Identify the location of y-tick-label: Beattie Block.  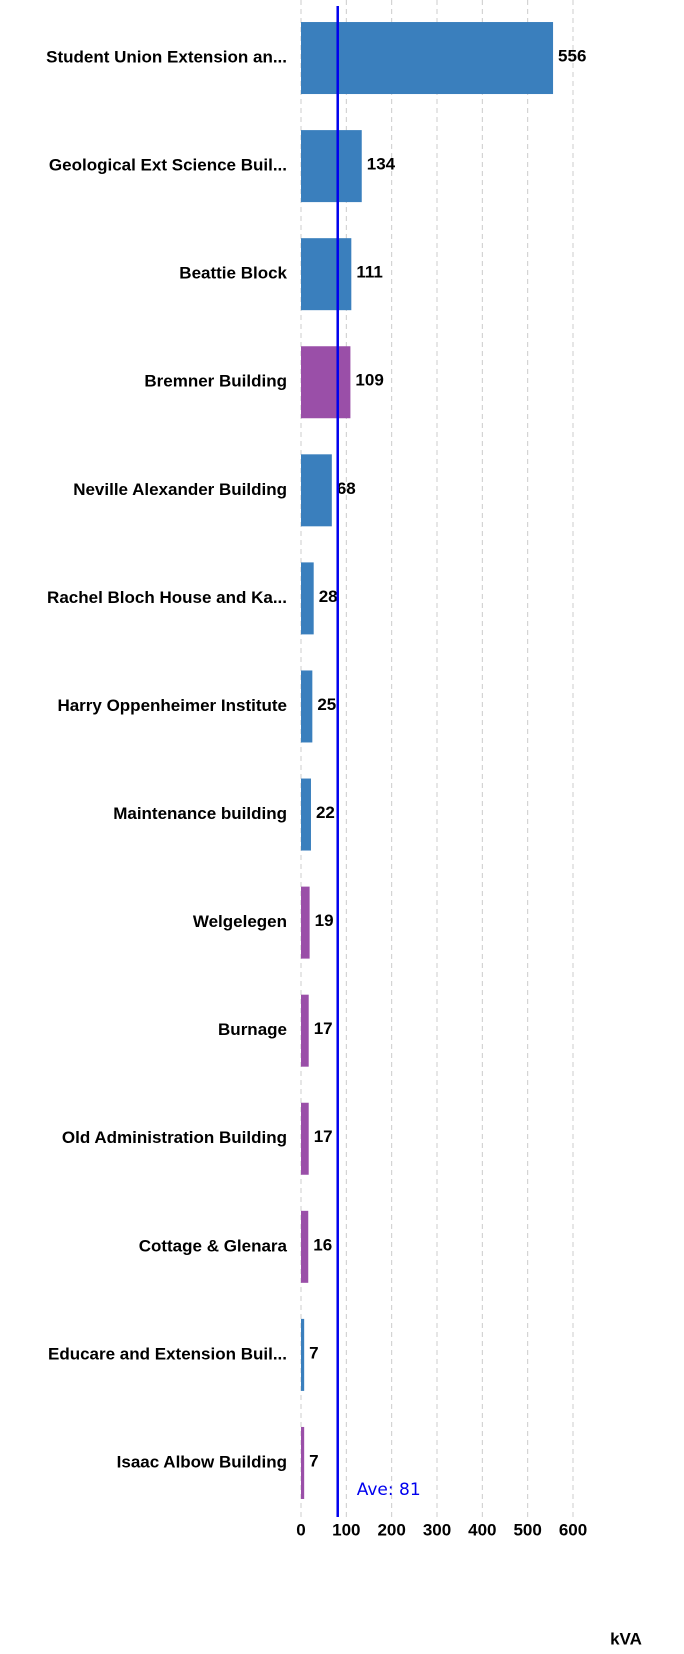
(233, 273).